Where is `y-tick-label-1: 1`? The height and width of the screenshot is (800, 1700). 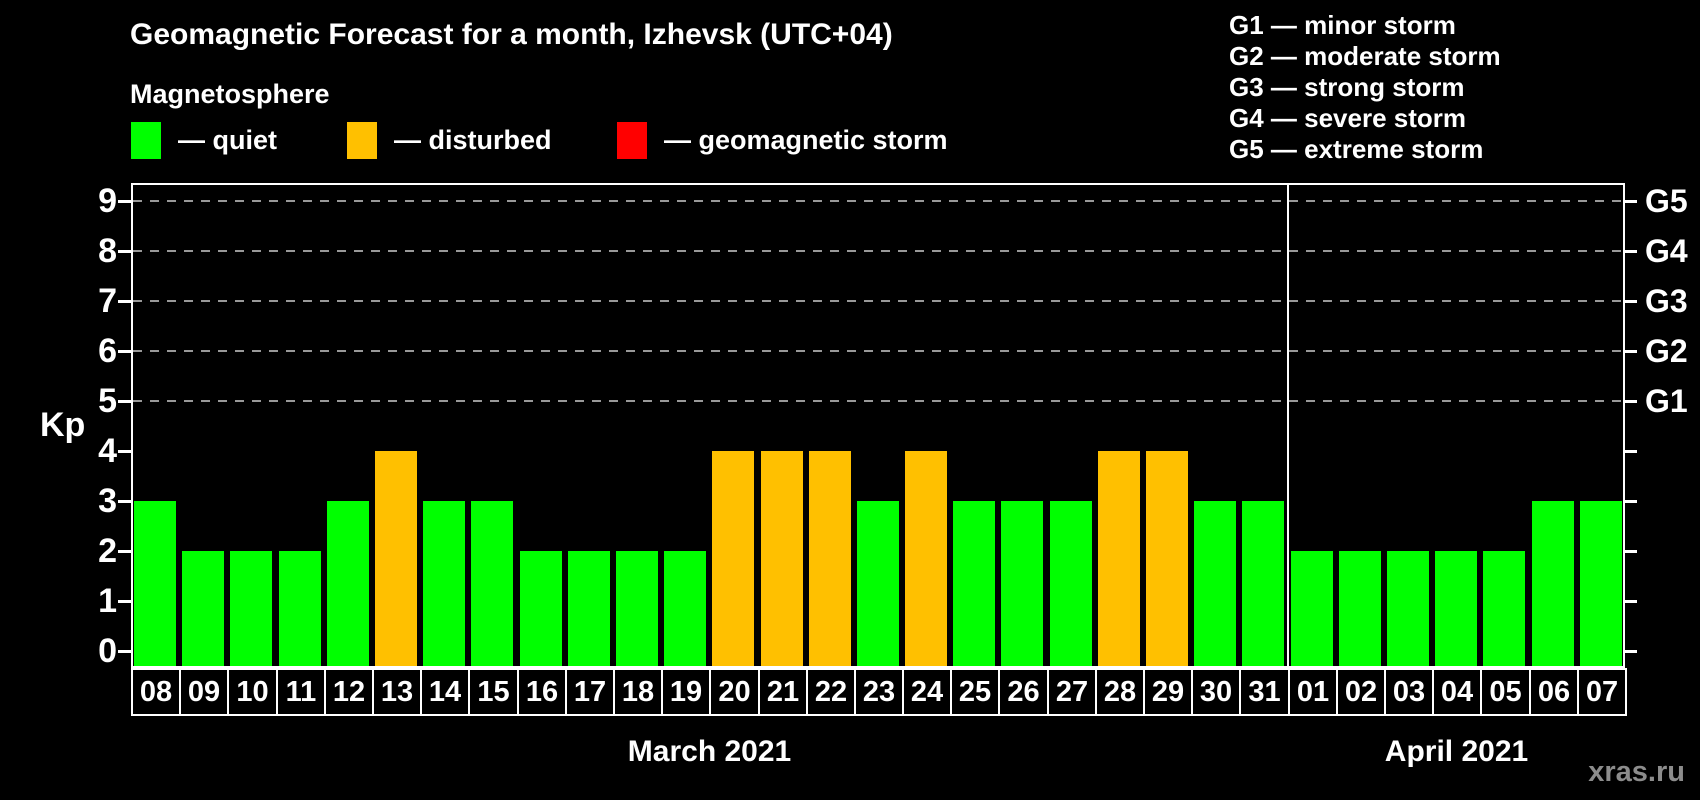
y-tick-label-1: 1 is located at coordinates (107, 601).